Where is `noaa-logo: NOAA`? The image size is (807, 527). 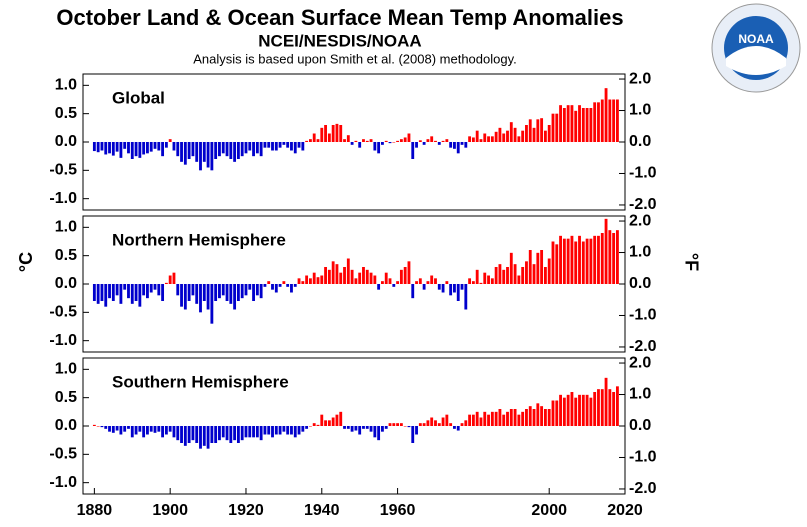
noaa-logo: NOAA is located at coordinates (756, 48).